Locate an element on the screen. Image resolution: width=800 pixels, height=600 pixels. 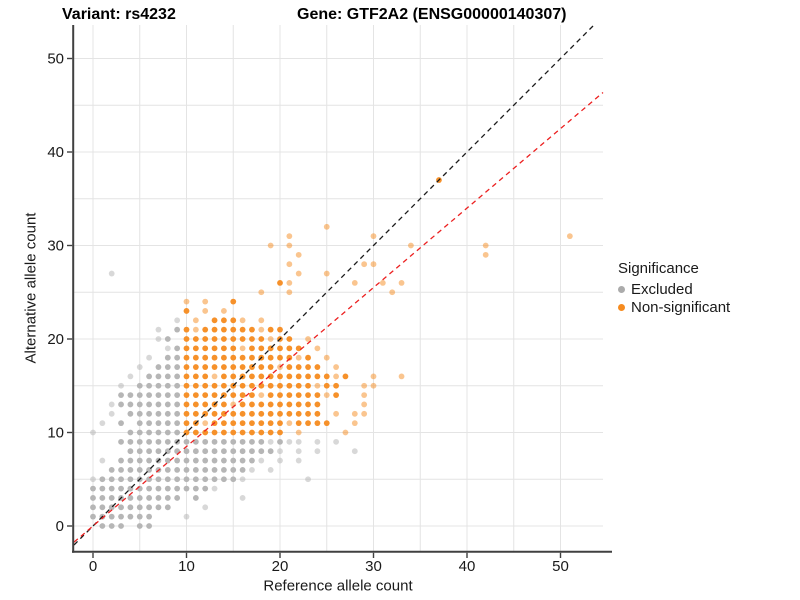
legend-title: Significance is located at coordinates (658, 268).